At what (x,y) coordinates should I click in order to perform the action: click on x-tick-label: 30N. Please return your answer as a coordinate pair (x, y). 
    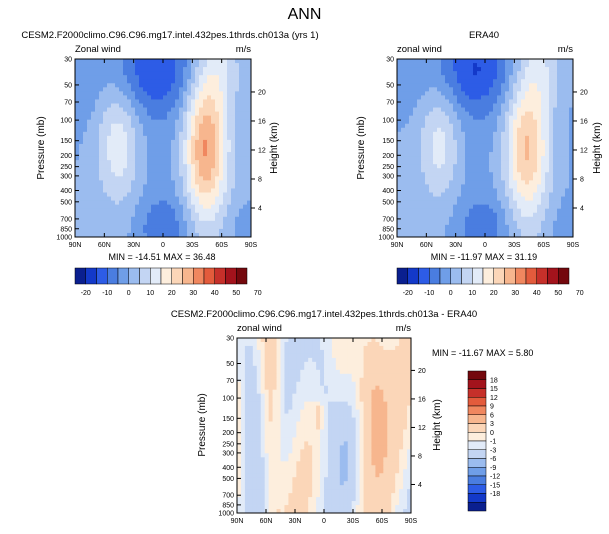
    Looking at the image, I should click on (455, 245).